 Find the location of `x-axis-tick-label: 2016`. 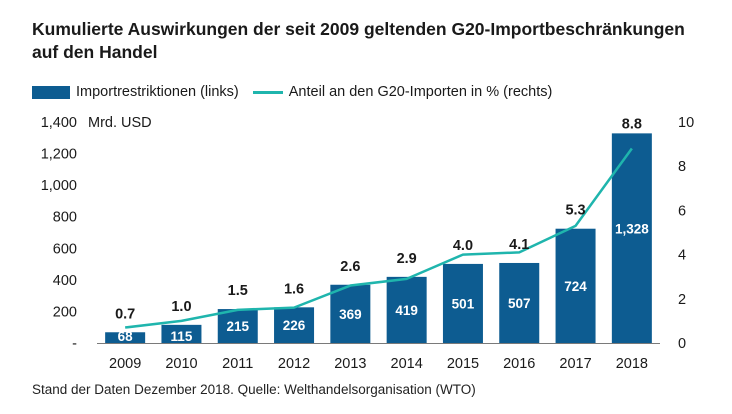

x-axis-tick-label: 2016 is located at coordinates (519, 364).